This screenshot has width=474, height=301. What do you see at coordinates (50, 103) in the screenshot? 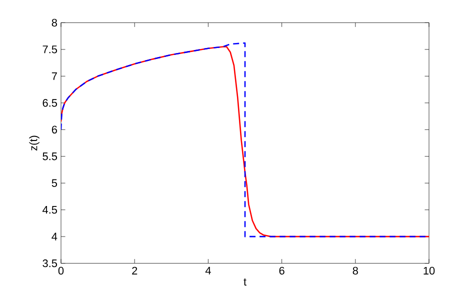
I see `y-tick-label: 6.5` at bounding box center [50, 103].